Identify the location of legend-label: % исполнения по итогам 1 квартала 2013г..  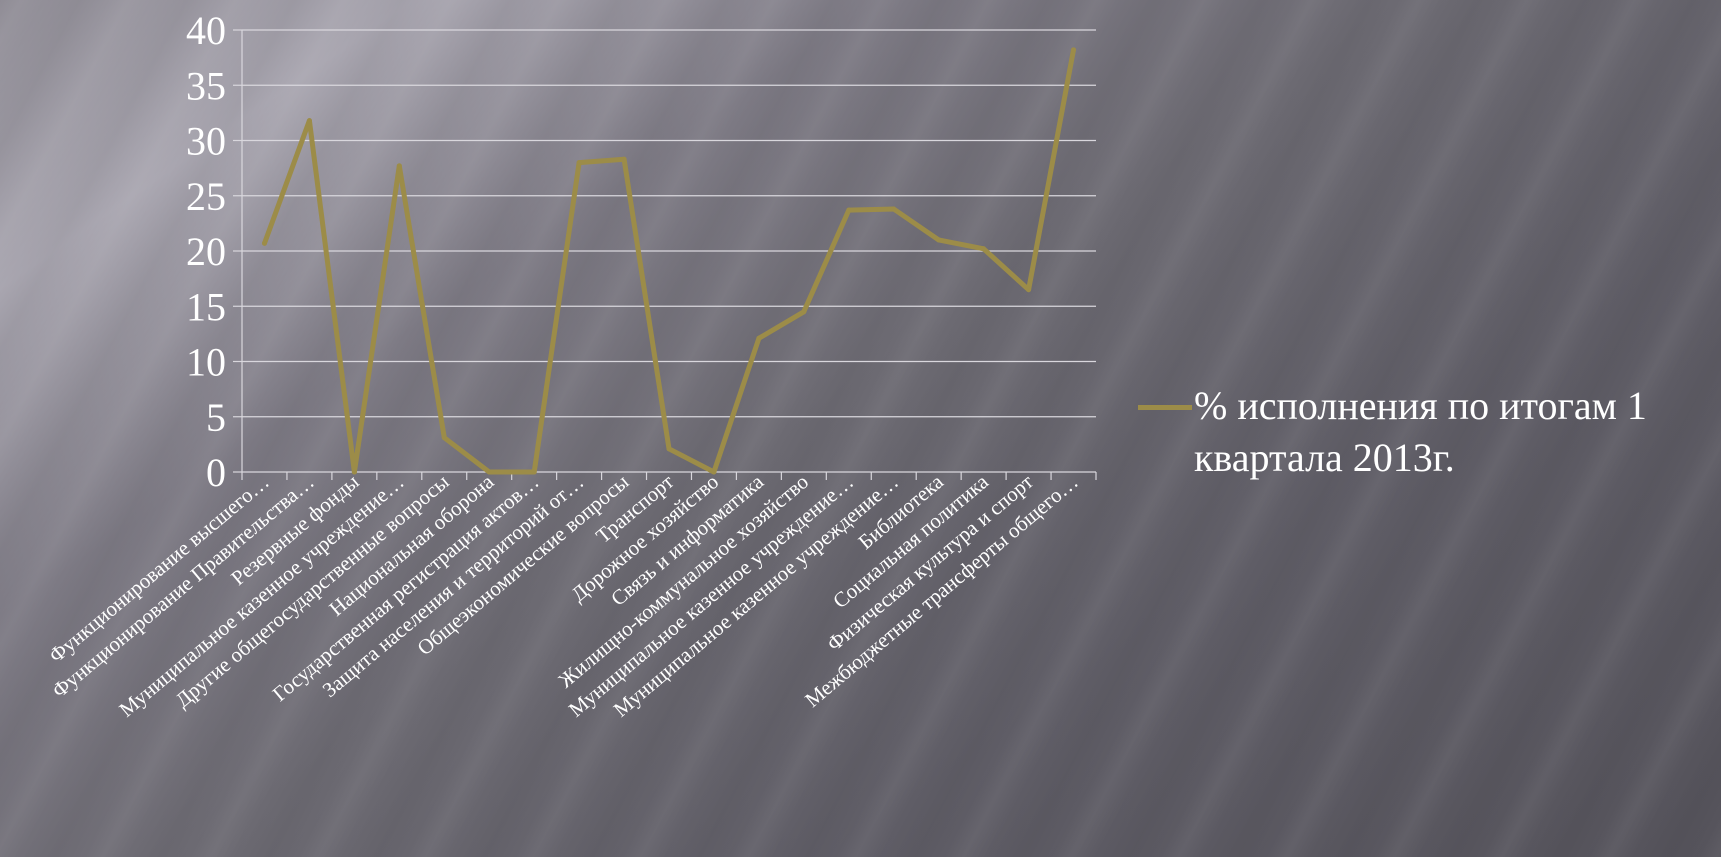
(1420, 431).